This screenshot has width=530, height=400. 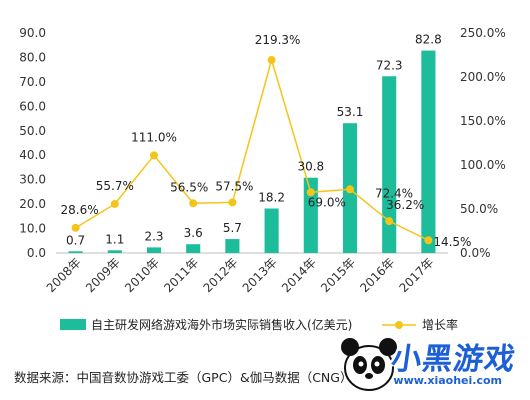 I want to click on x-axis-tick-label: 2013年, so click(x=260, y=275).